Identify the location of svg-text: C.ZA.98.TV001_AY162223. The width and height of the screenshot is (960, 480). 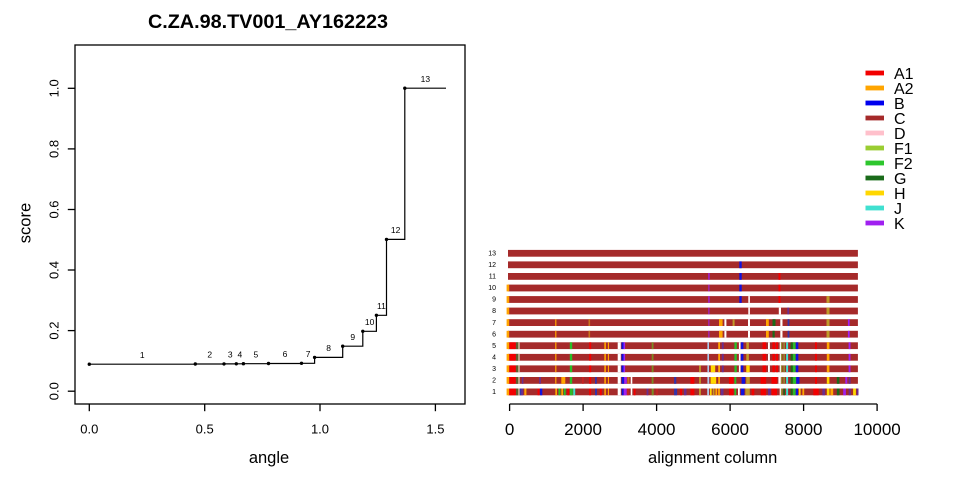
(268, 22).